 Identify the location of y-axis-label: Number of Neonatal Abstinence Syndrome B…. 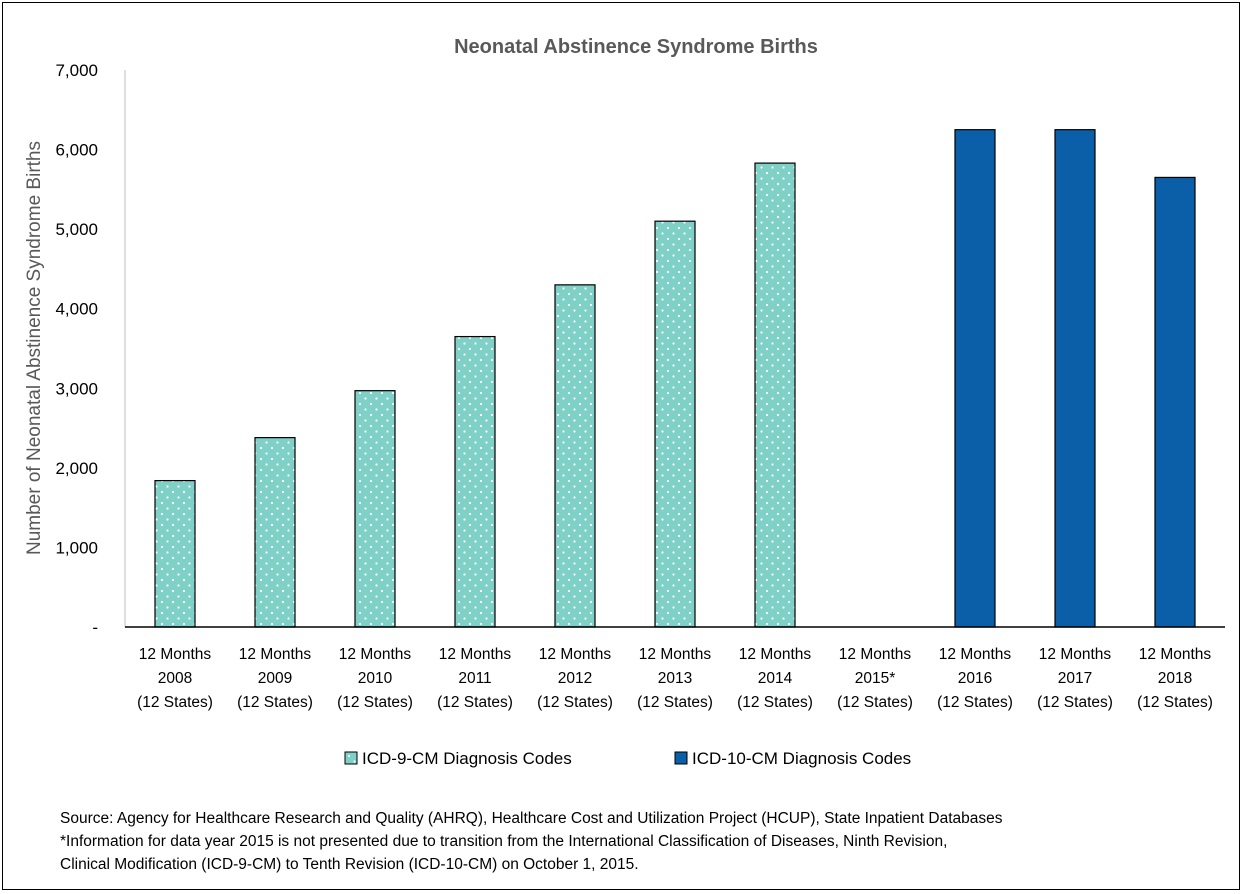
(34, 348).